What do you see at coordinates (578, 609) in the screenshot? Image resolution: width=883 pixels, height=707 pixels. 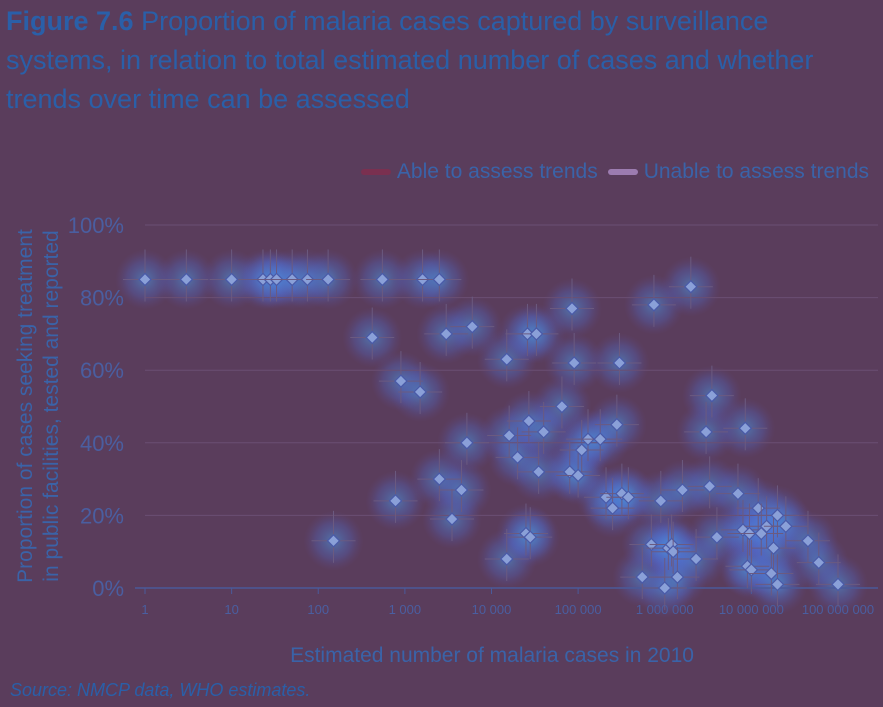 I see `x-tick-label: 100 000` at bounding box center [578, 609].